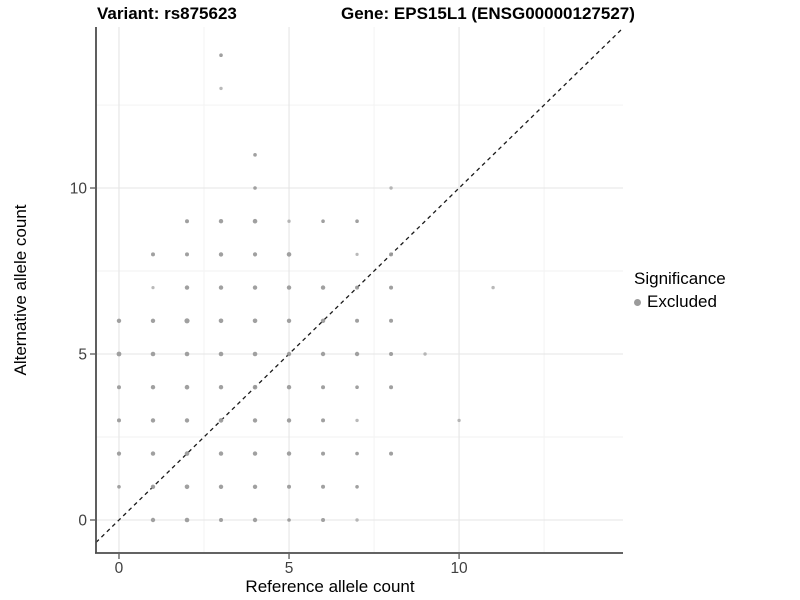  What do you see at coordinates (680, 290) in the screenshot?
I see `legend: Significance Excluded` at bounding box center [680, 290].